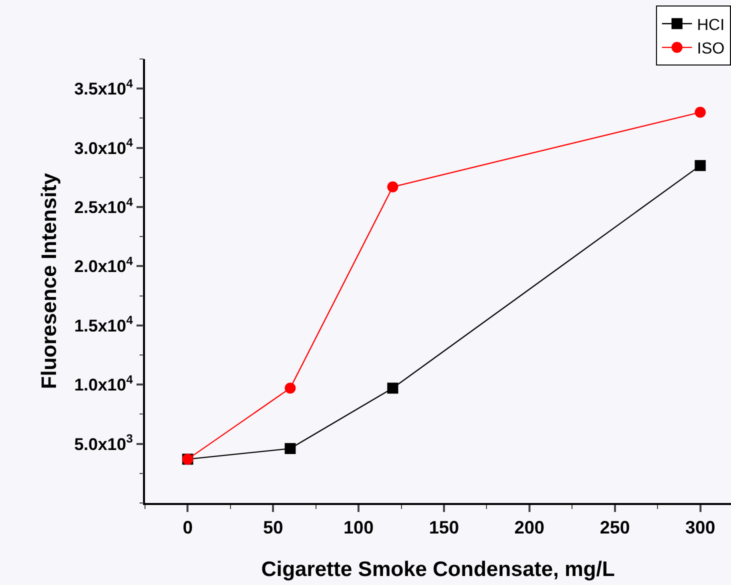 Image resolution: width=731 pixels, height=585 pixels. I want to click on legend-label: HCI, so click(711, 25).